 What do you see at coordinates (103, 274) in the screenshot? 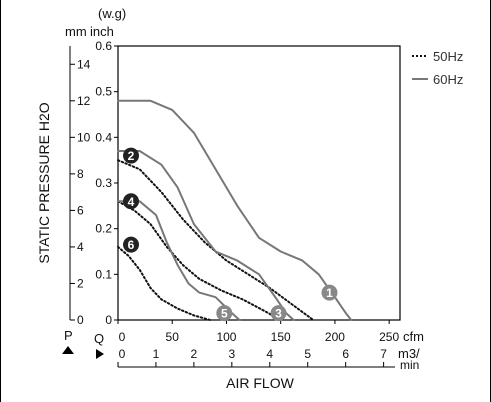
I see `inch-tick-label-1: 0.1` at bounding box center [103, 274].